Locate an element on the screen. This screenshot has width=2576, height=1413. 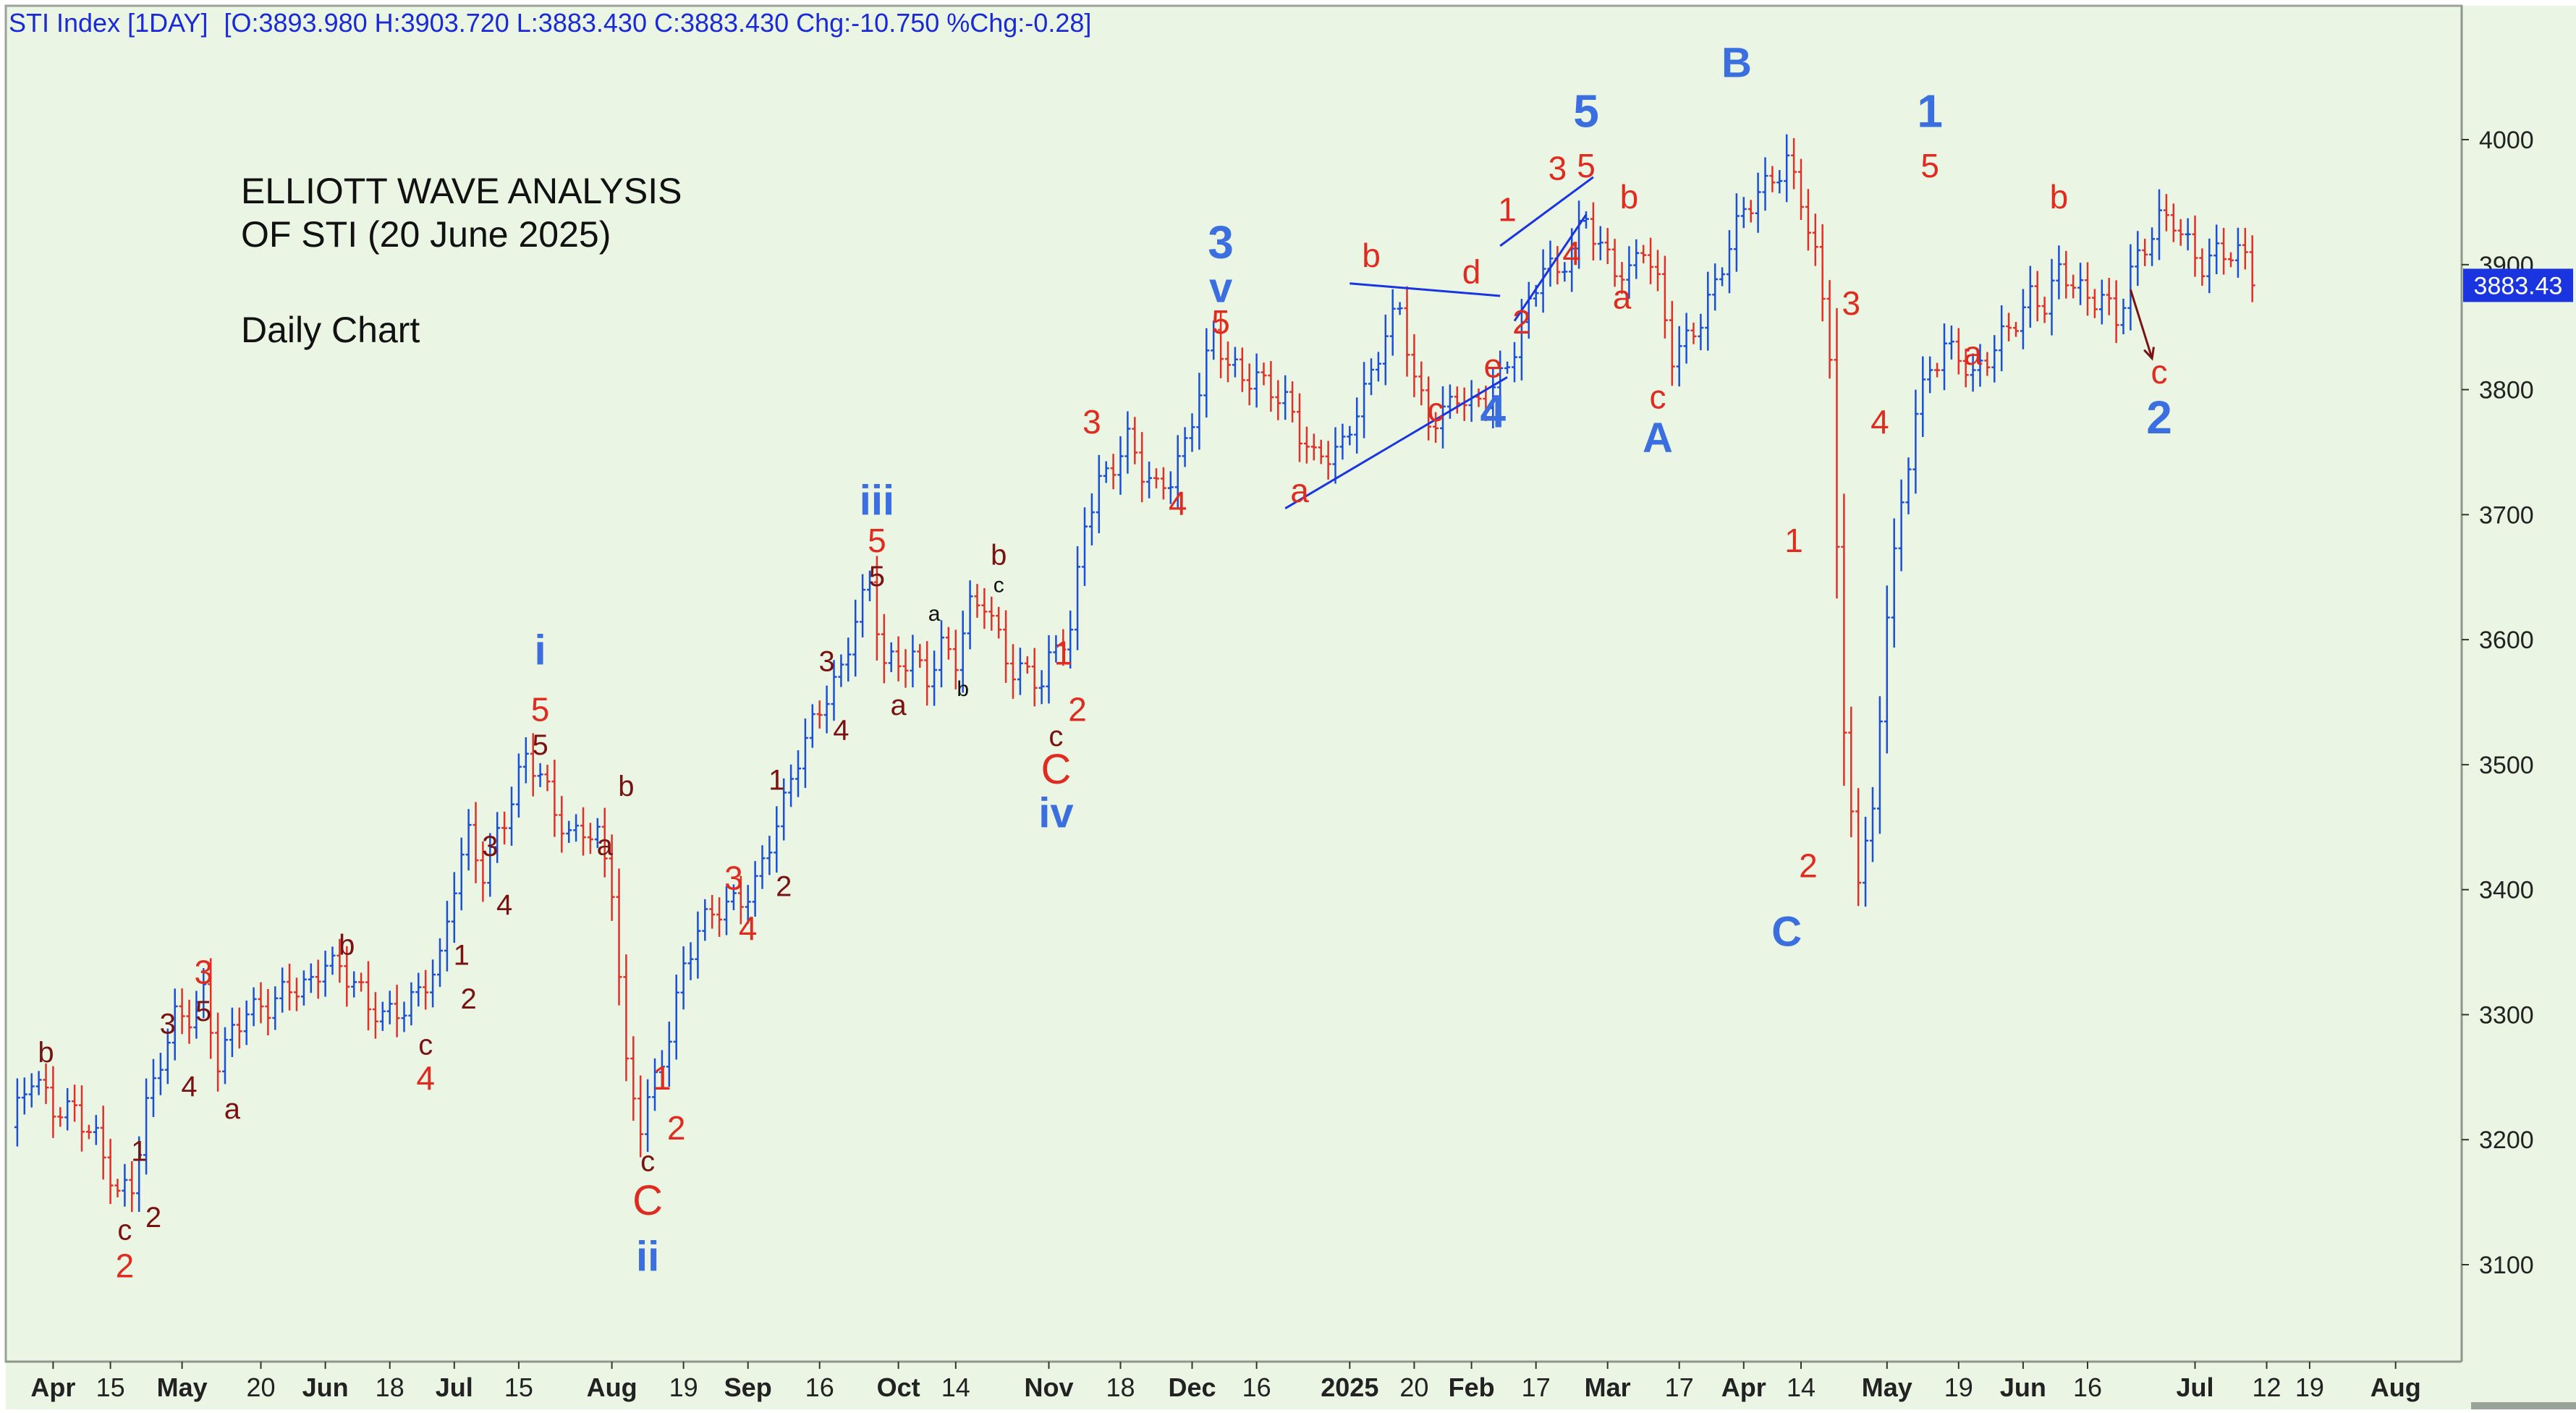
date-tick-label: 17 is located at coordinates (1536, 1387).